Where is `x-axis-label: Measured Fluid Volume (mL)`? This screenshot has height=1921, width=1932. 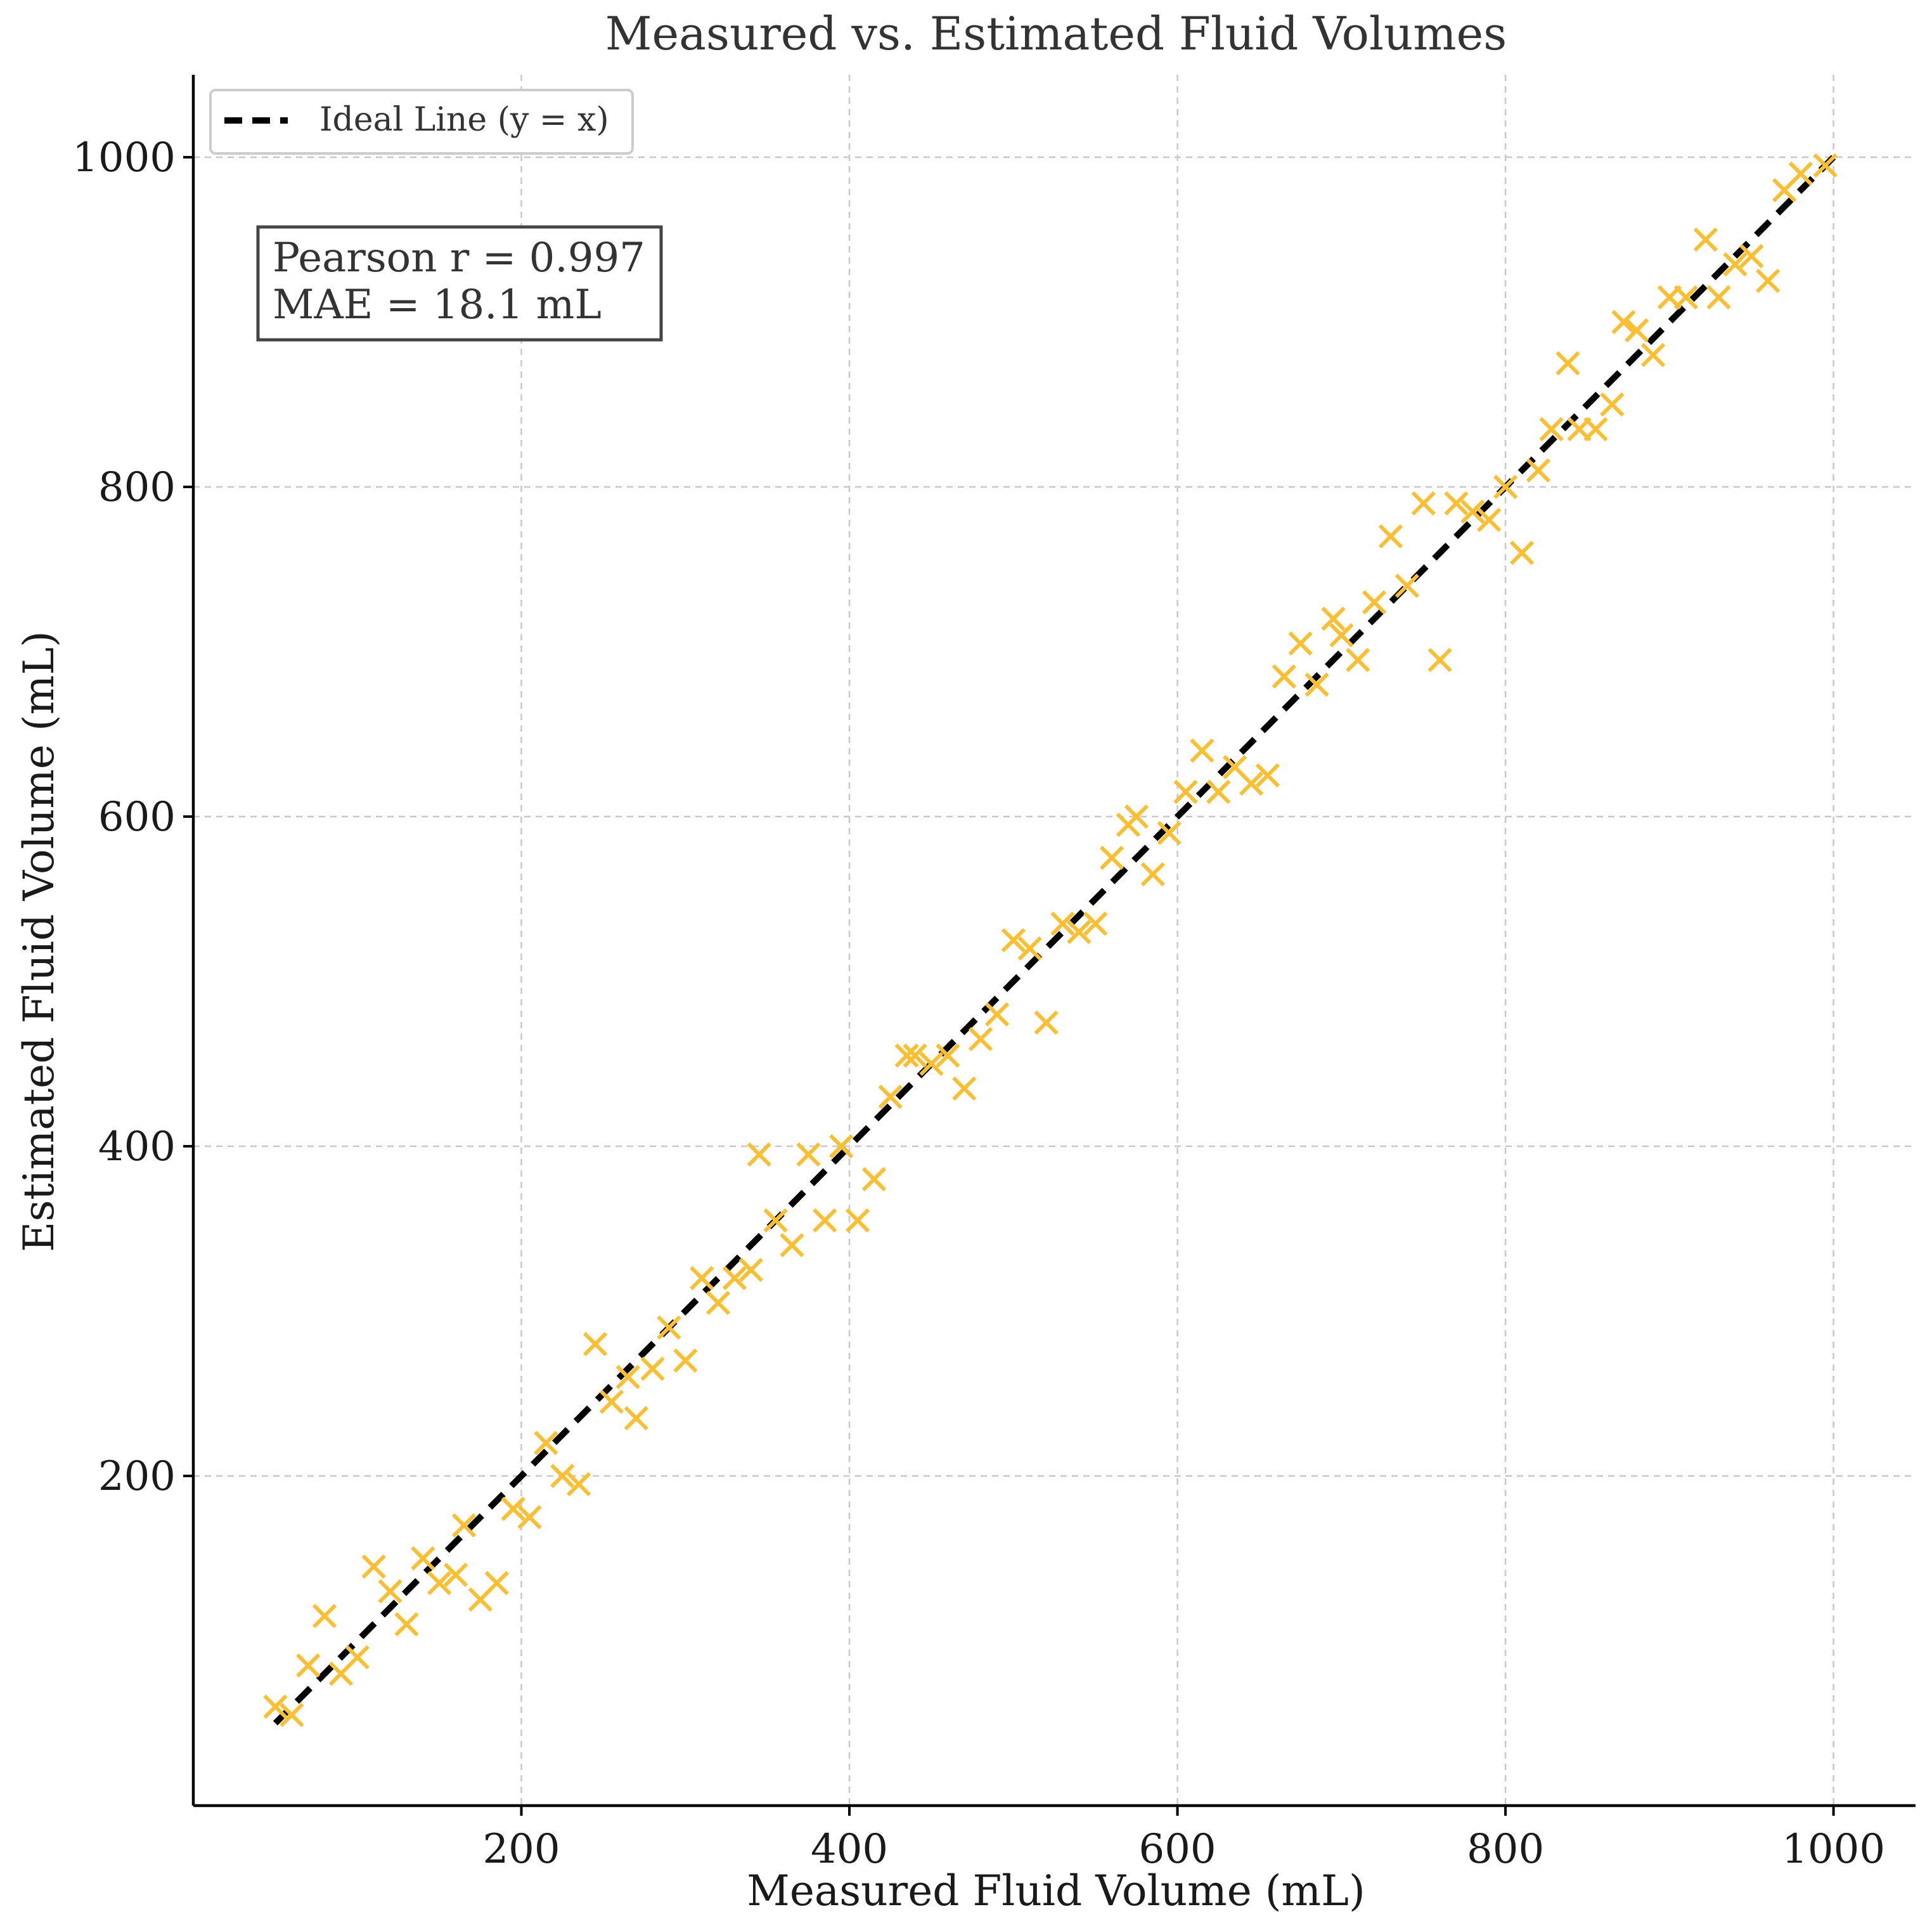
x-axis-label: Measured Fluid Volume (mL) is located at coordinates (1056, 1891).